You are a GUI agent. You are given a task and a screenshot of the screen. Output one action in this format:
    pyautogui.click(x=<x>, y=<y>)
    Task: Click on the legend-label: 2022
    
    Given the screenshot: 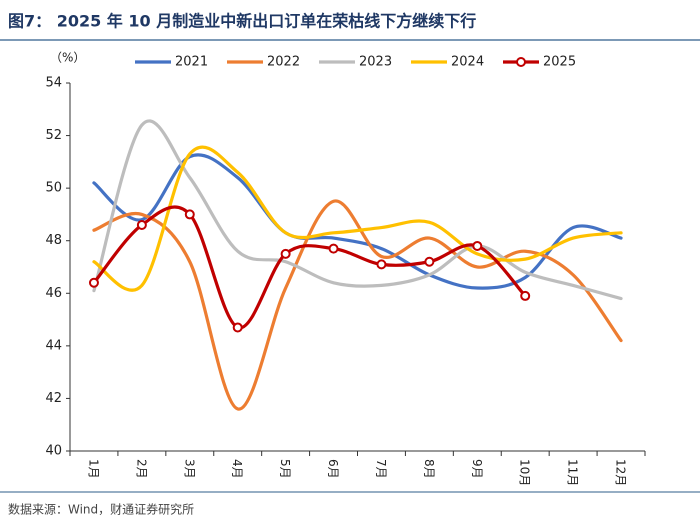 What is the action you would take?
    pyautogui.click(x=283, y=62)
    